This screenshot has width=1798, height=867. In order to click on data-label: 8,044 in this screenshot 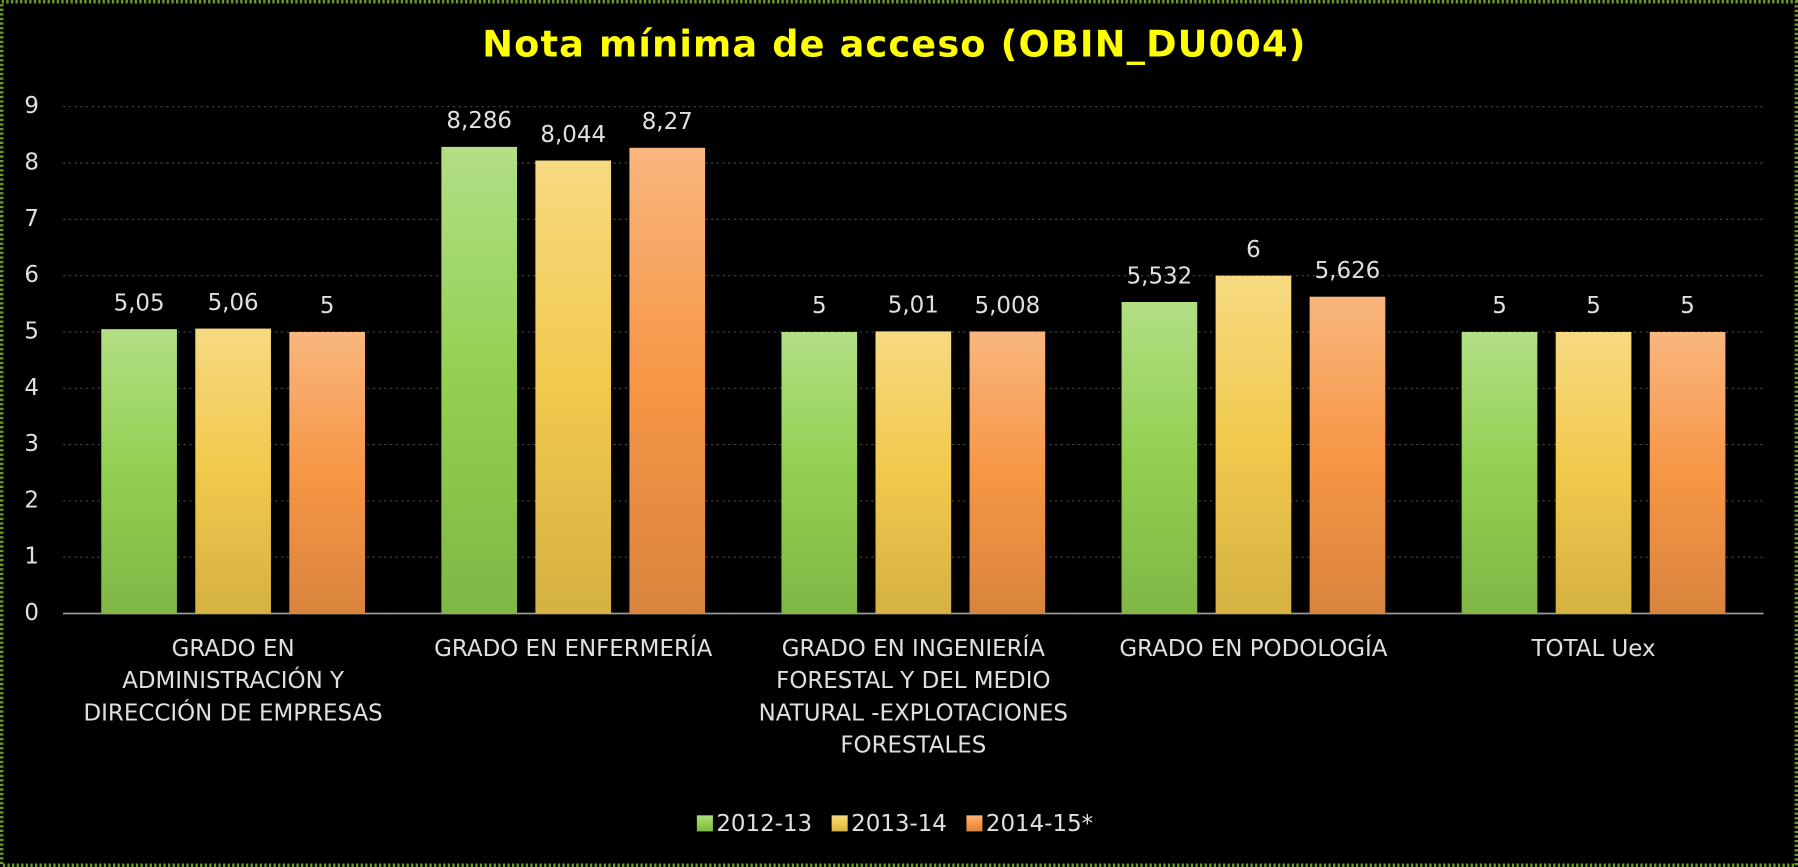, I will do `click(573, 135)`.